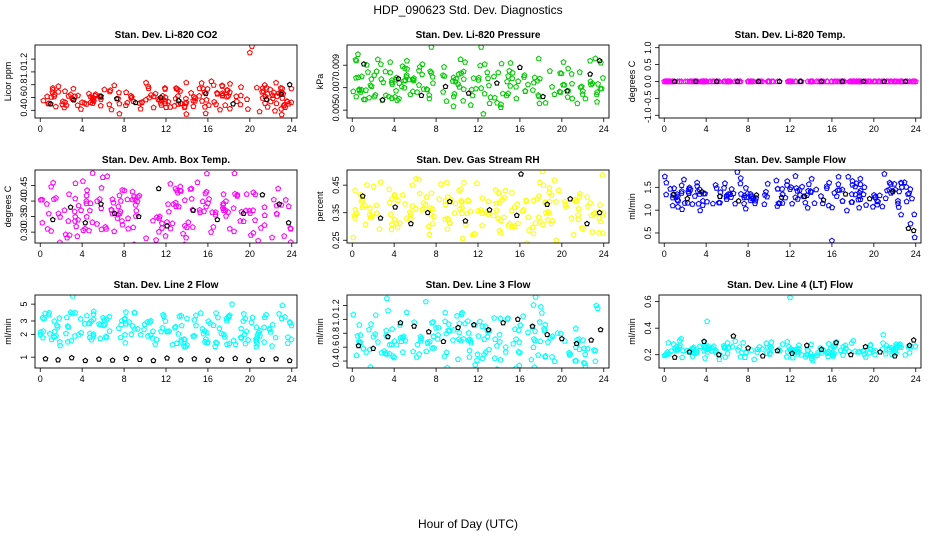 The height and width of the screenshot is (540, 936). Describe the element at coordinates (520, 379) in the screenshot. I see `x-tick-label: 16` at that location.